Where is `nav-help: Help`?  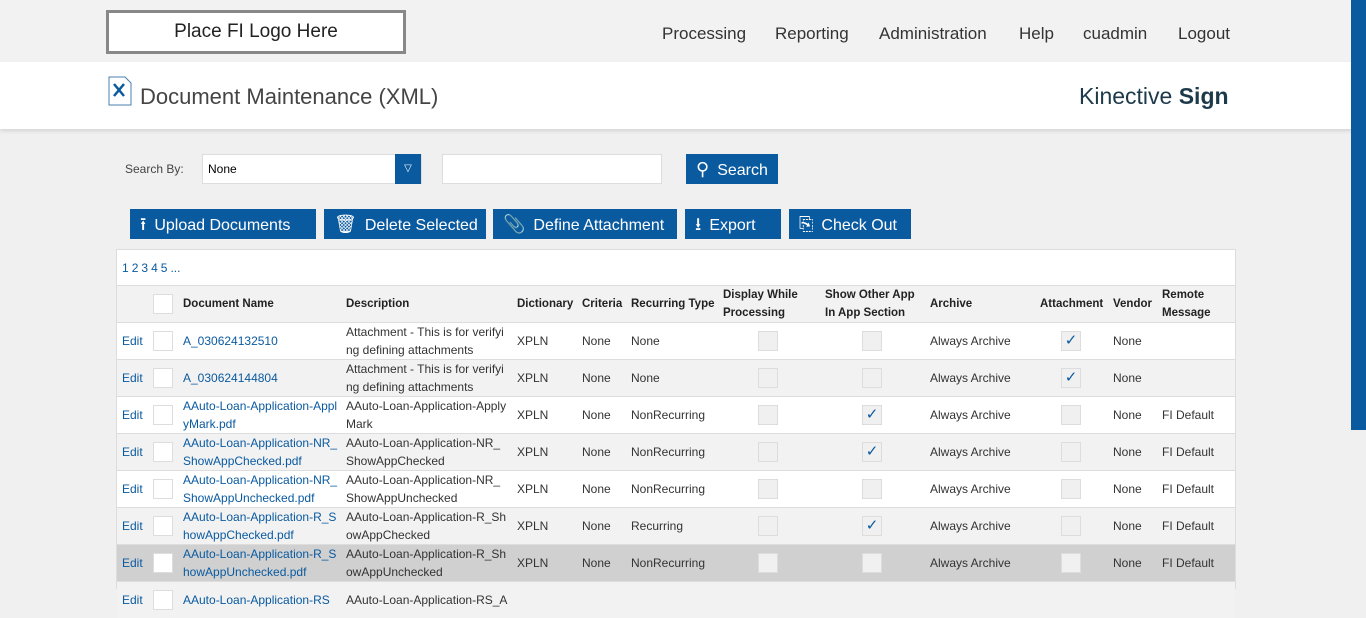 nav-help: Help is located at coordinates (1036, 33).